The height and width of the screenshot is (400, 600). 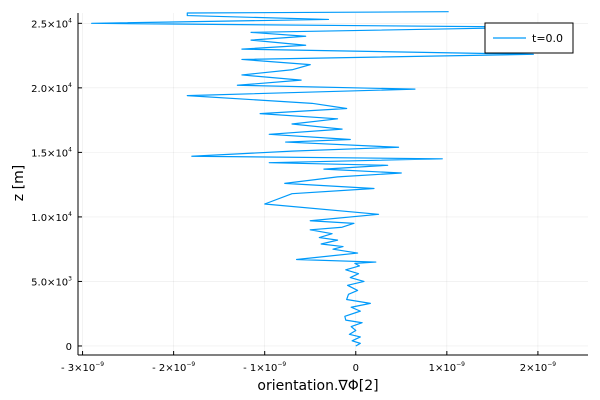 What do you see at coordinates (69, 347) in the screenshot?
I see `y-tick-label: 0` at bounding box center [69, 347].